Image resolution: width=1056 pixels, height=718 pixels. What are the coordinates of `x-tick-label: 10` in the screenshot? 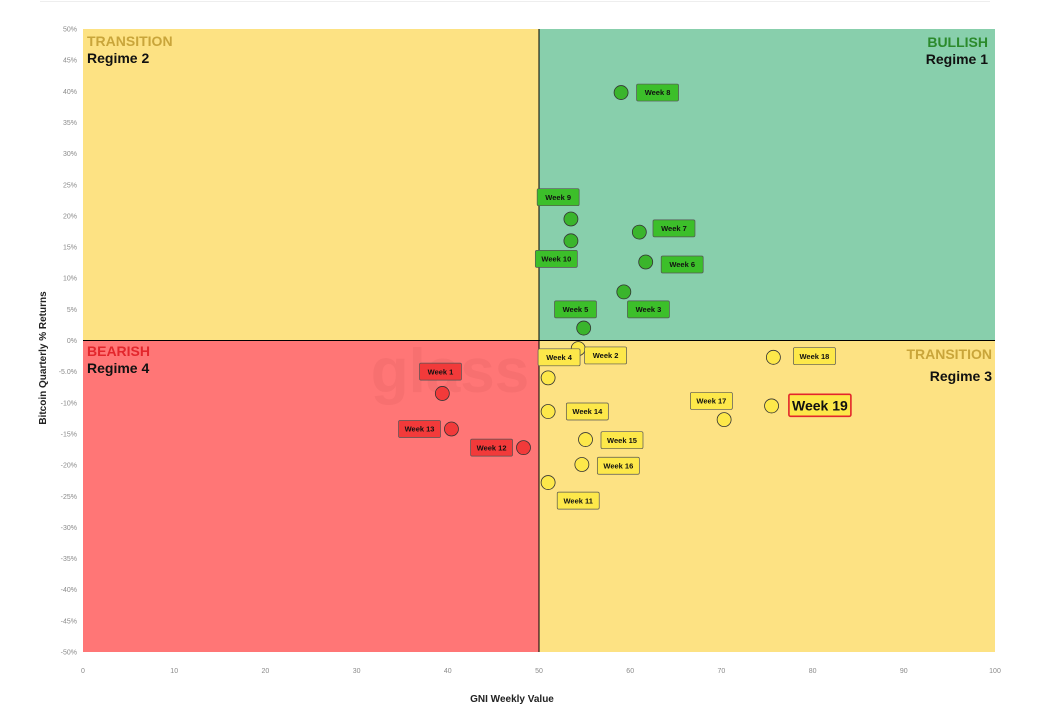 It's located at (174, 671).